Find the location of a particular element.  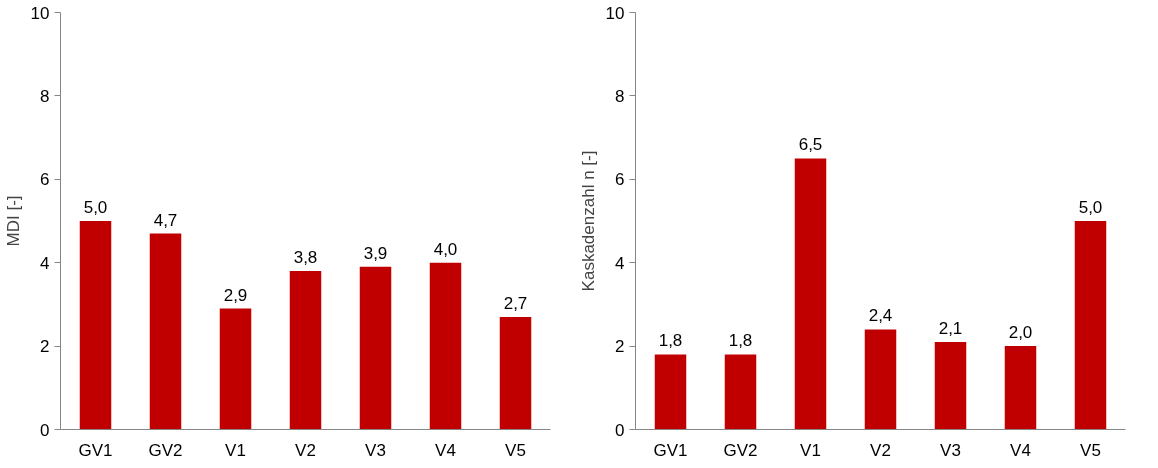

y-axis-title: MDI [-] is located at coordinates (13, 221).